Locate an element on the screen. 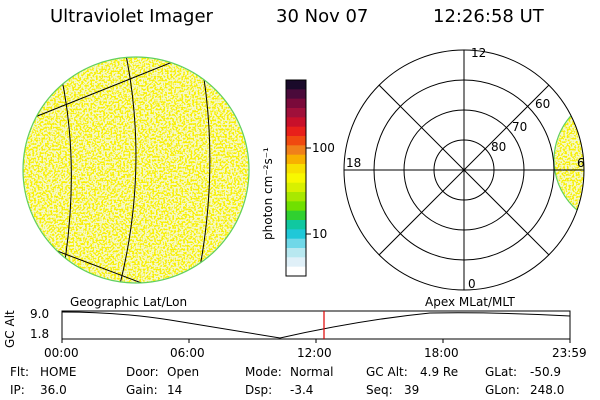 The height and width of the screenshot is (400, 600). dsp-label: Dsp: is located at coordinates (259, 390).